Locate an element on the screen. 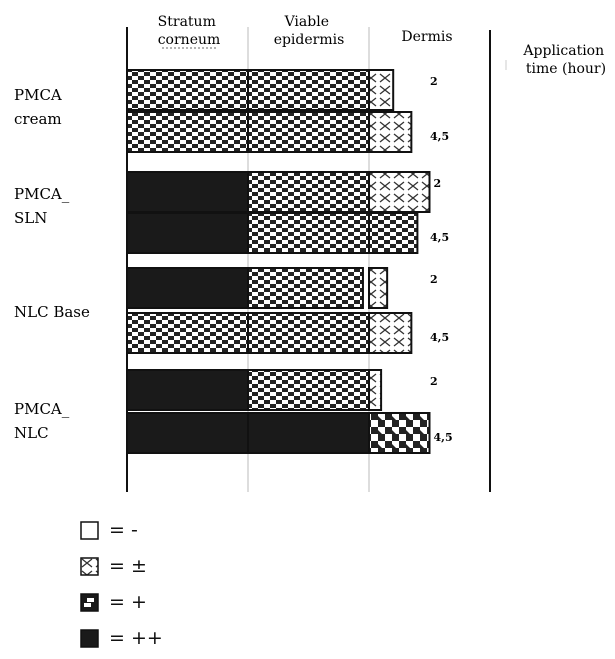 Image resolution: width=615 pixels, height=659 pixels. legend-swatch-check is located at coordinates (89, 602).